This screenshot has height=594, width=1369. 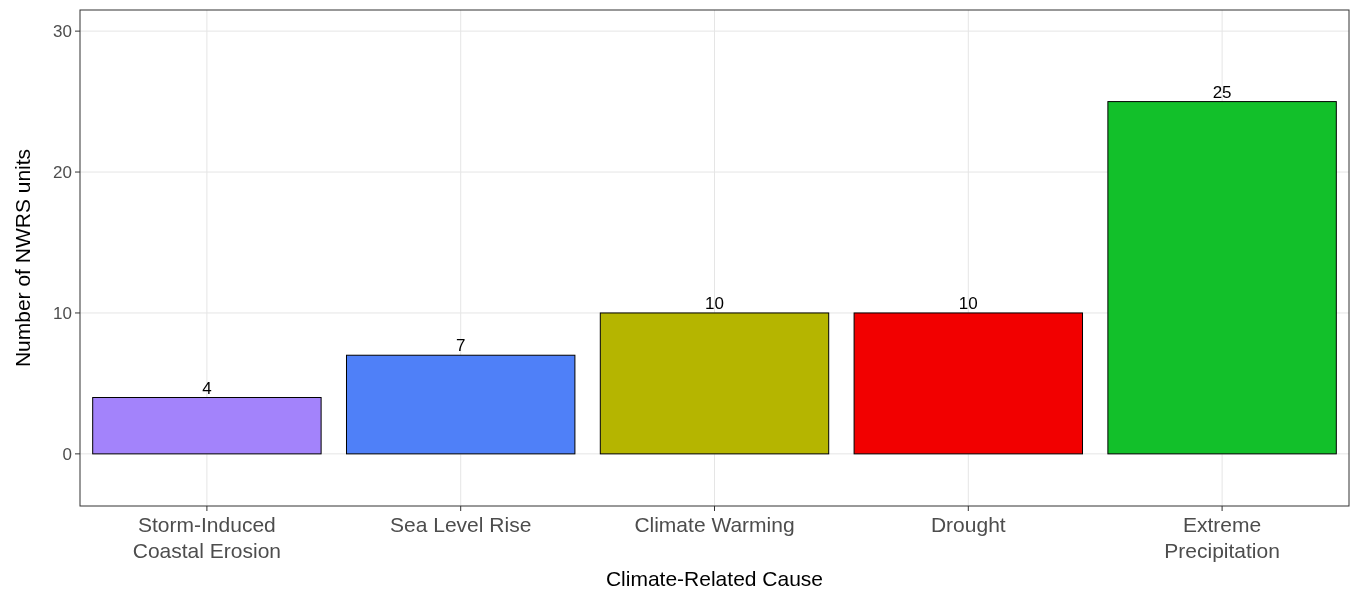 I want to click on y-axis-title: Number of NWRS units, so click(x=22, y=258).